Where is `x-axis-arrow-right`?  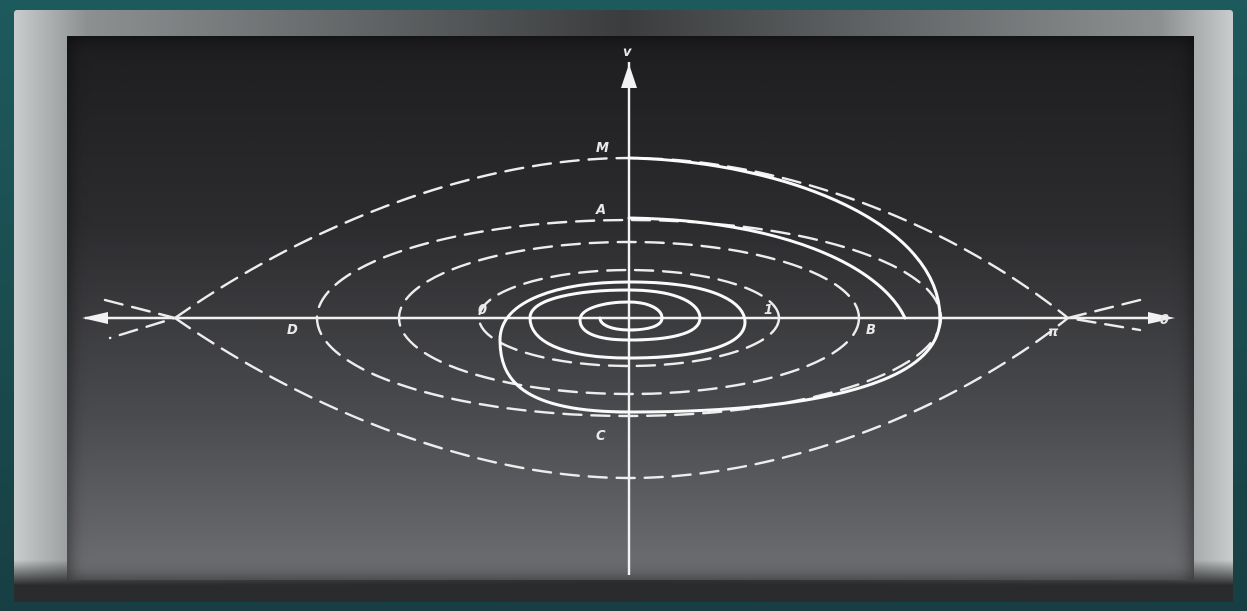
x-axis-arrow-right is located at coordinates (1161, 318).